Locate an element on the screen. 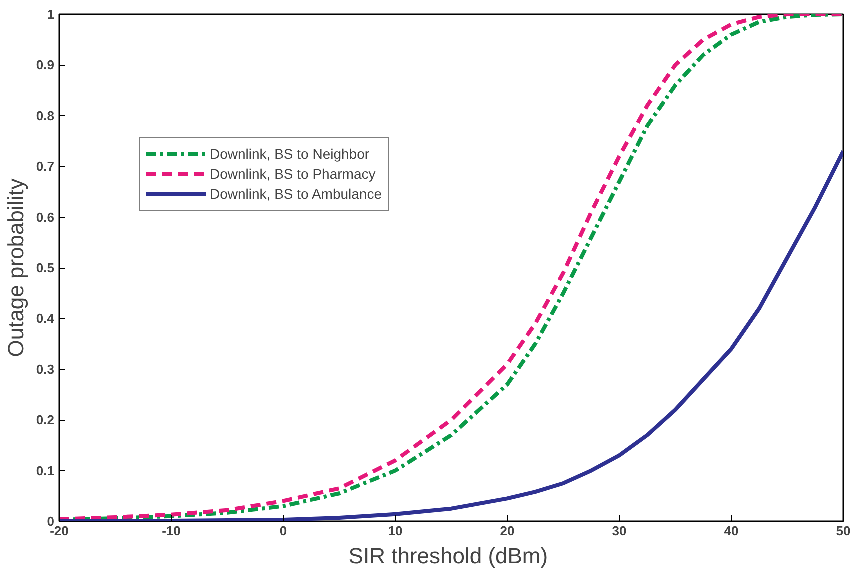  legend-label: Downlink, BS to Ambulance is located at coordinates (296, 194).